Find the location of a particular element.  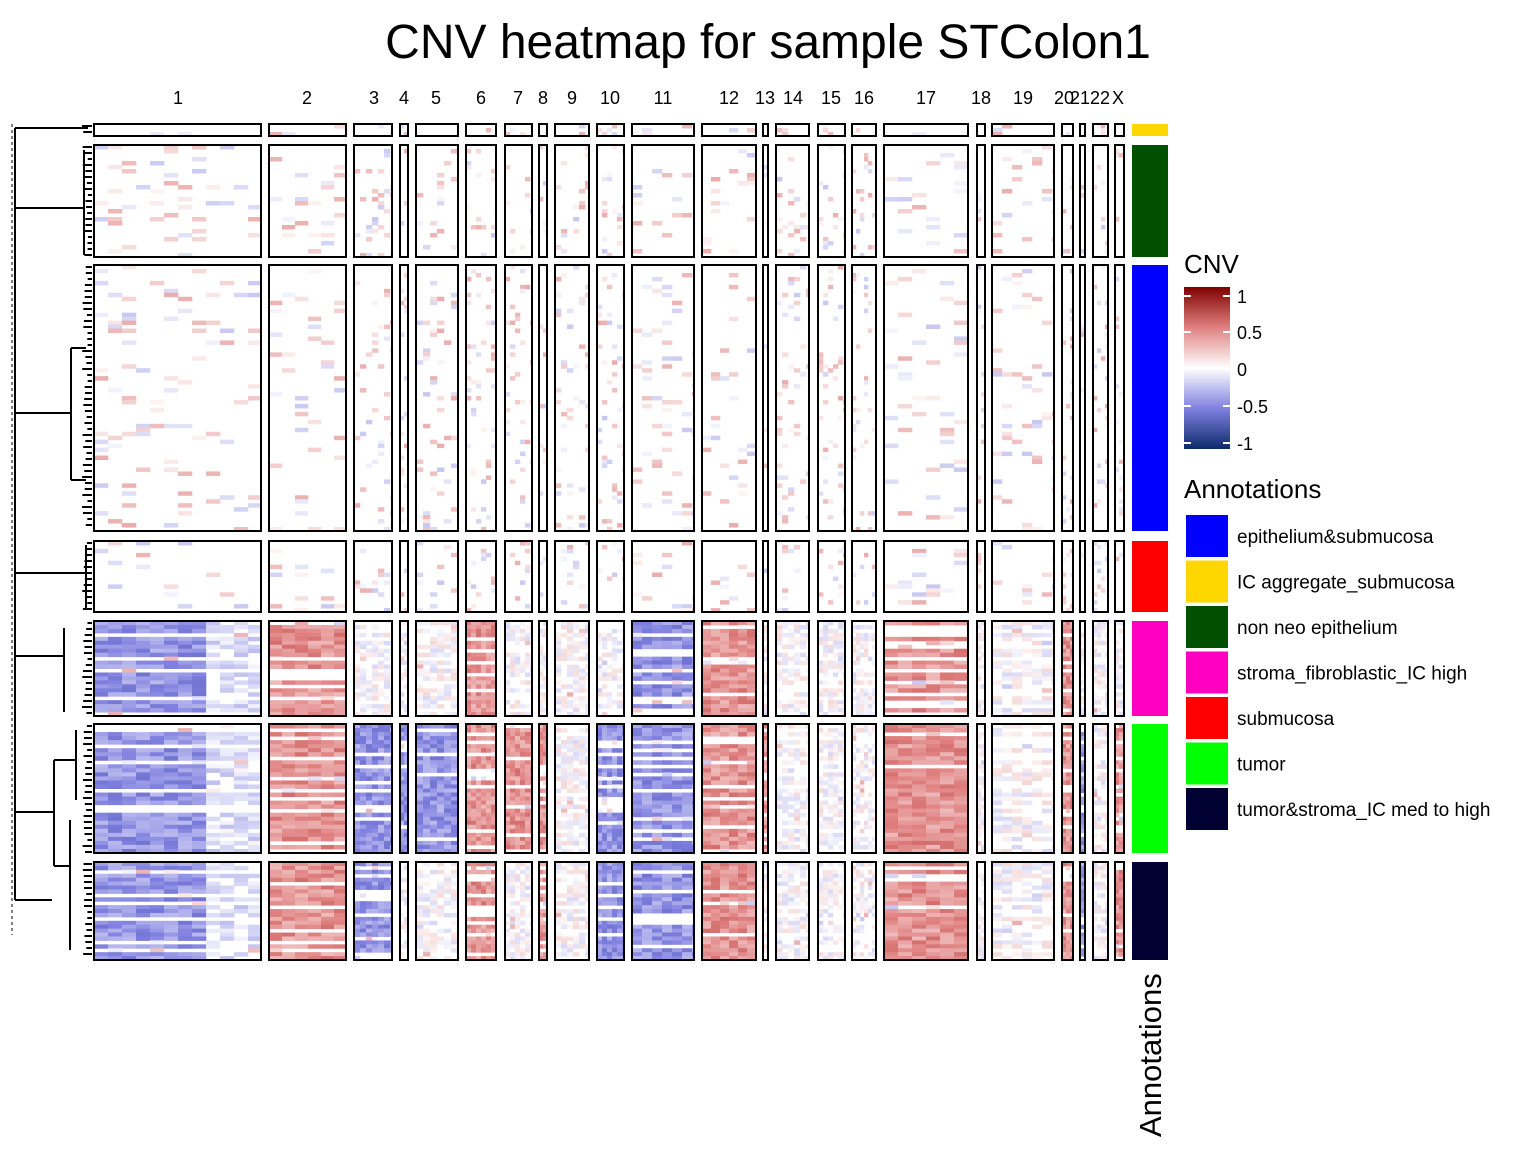

chart-title: CNV heatmap for sample STColon1 is located at coordinates (768, 42).